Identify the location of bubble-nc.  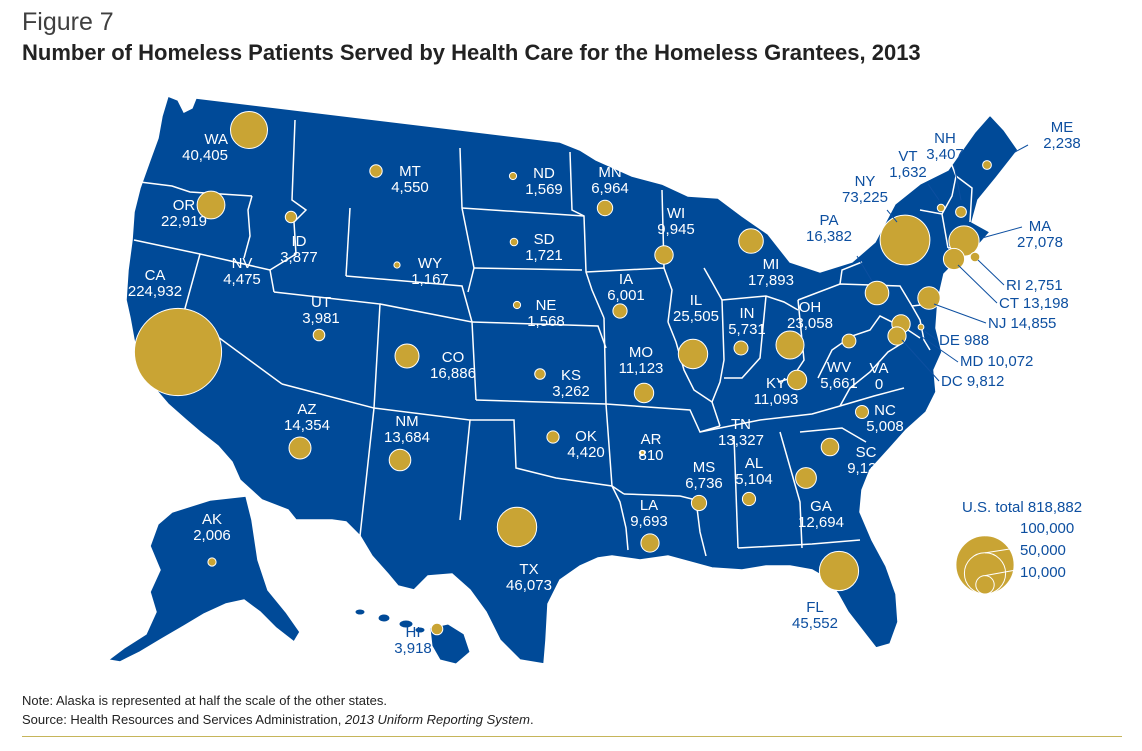
(862, 412).